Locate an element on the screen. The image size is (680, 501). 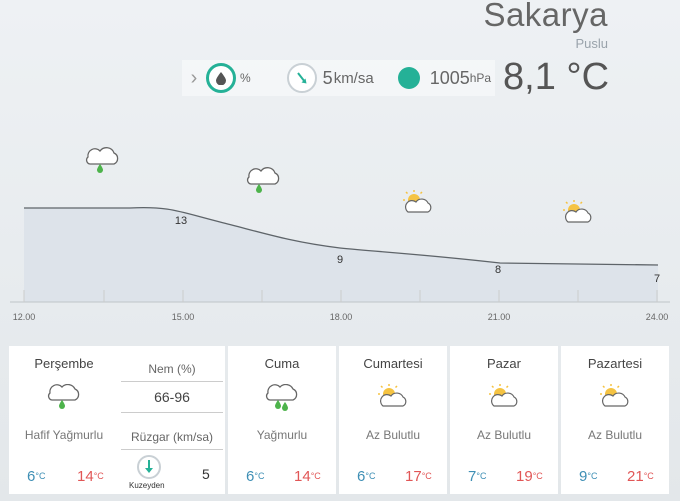
x-tick-label: 15.00 is located at coordinates (183, 317).